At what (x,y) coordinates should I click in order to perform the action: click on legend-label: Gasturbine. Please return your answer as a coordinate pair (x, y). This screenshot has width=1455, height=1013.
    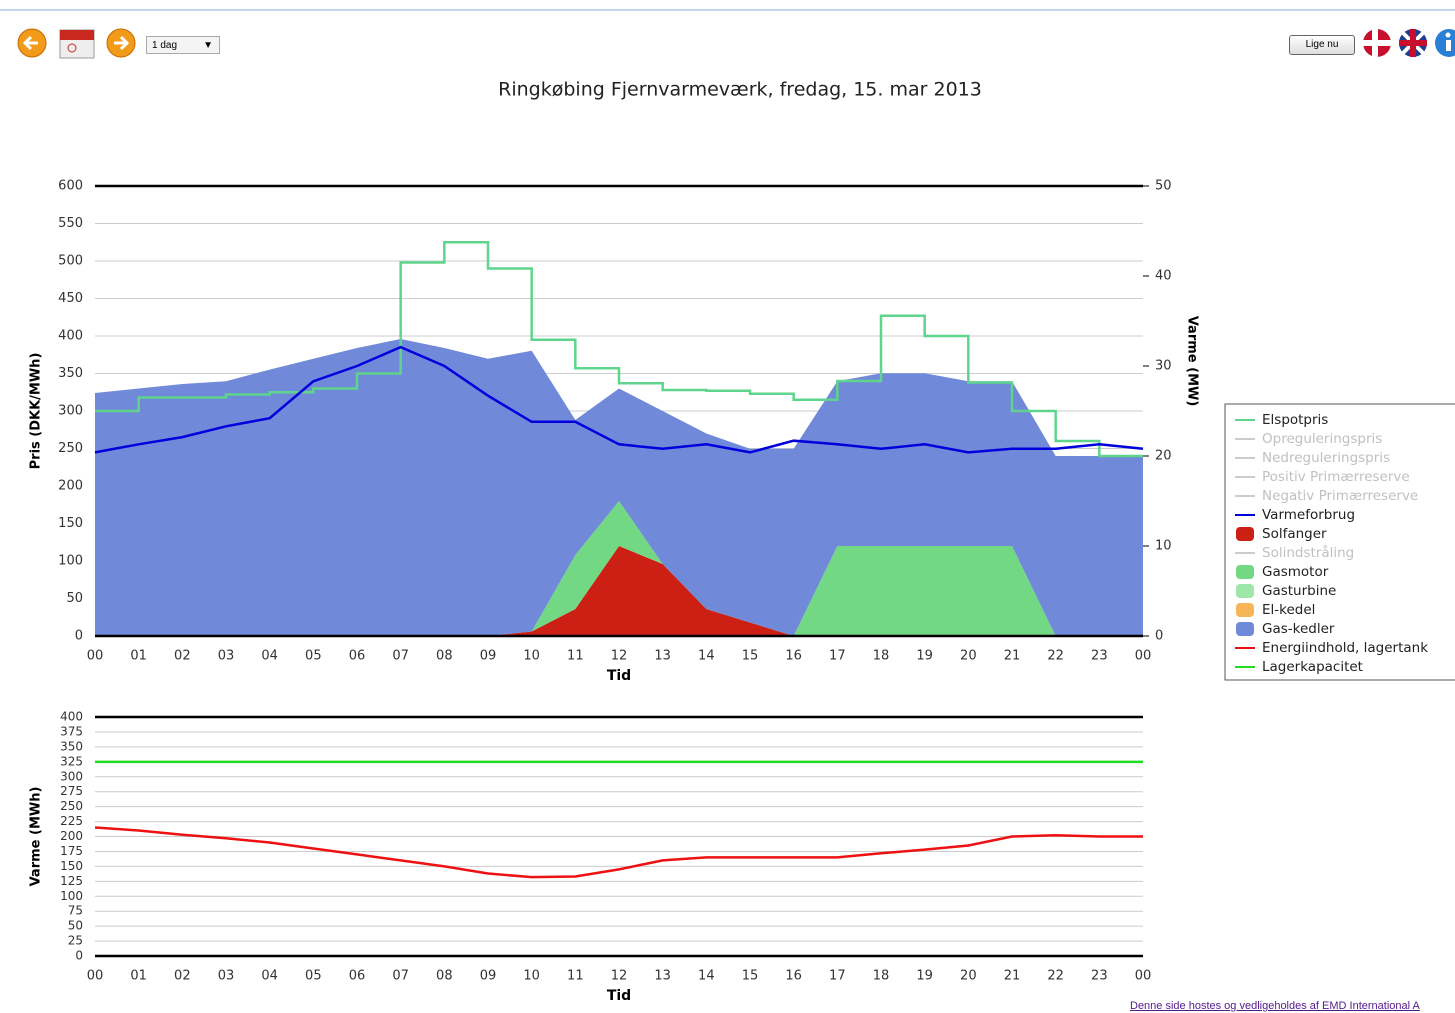
    Looking at the image, I should click on (1299, 591).